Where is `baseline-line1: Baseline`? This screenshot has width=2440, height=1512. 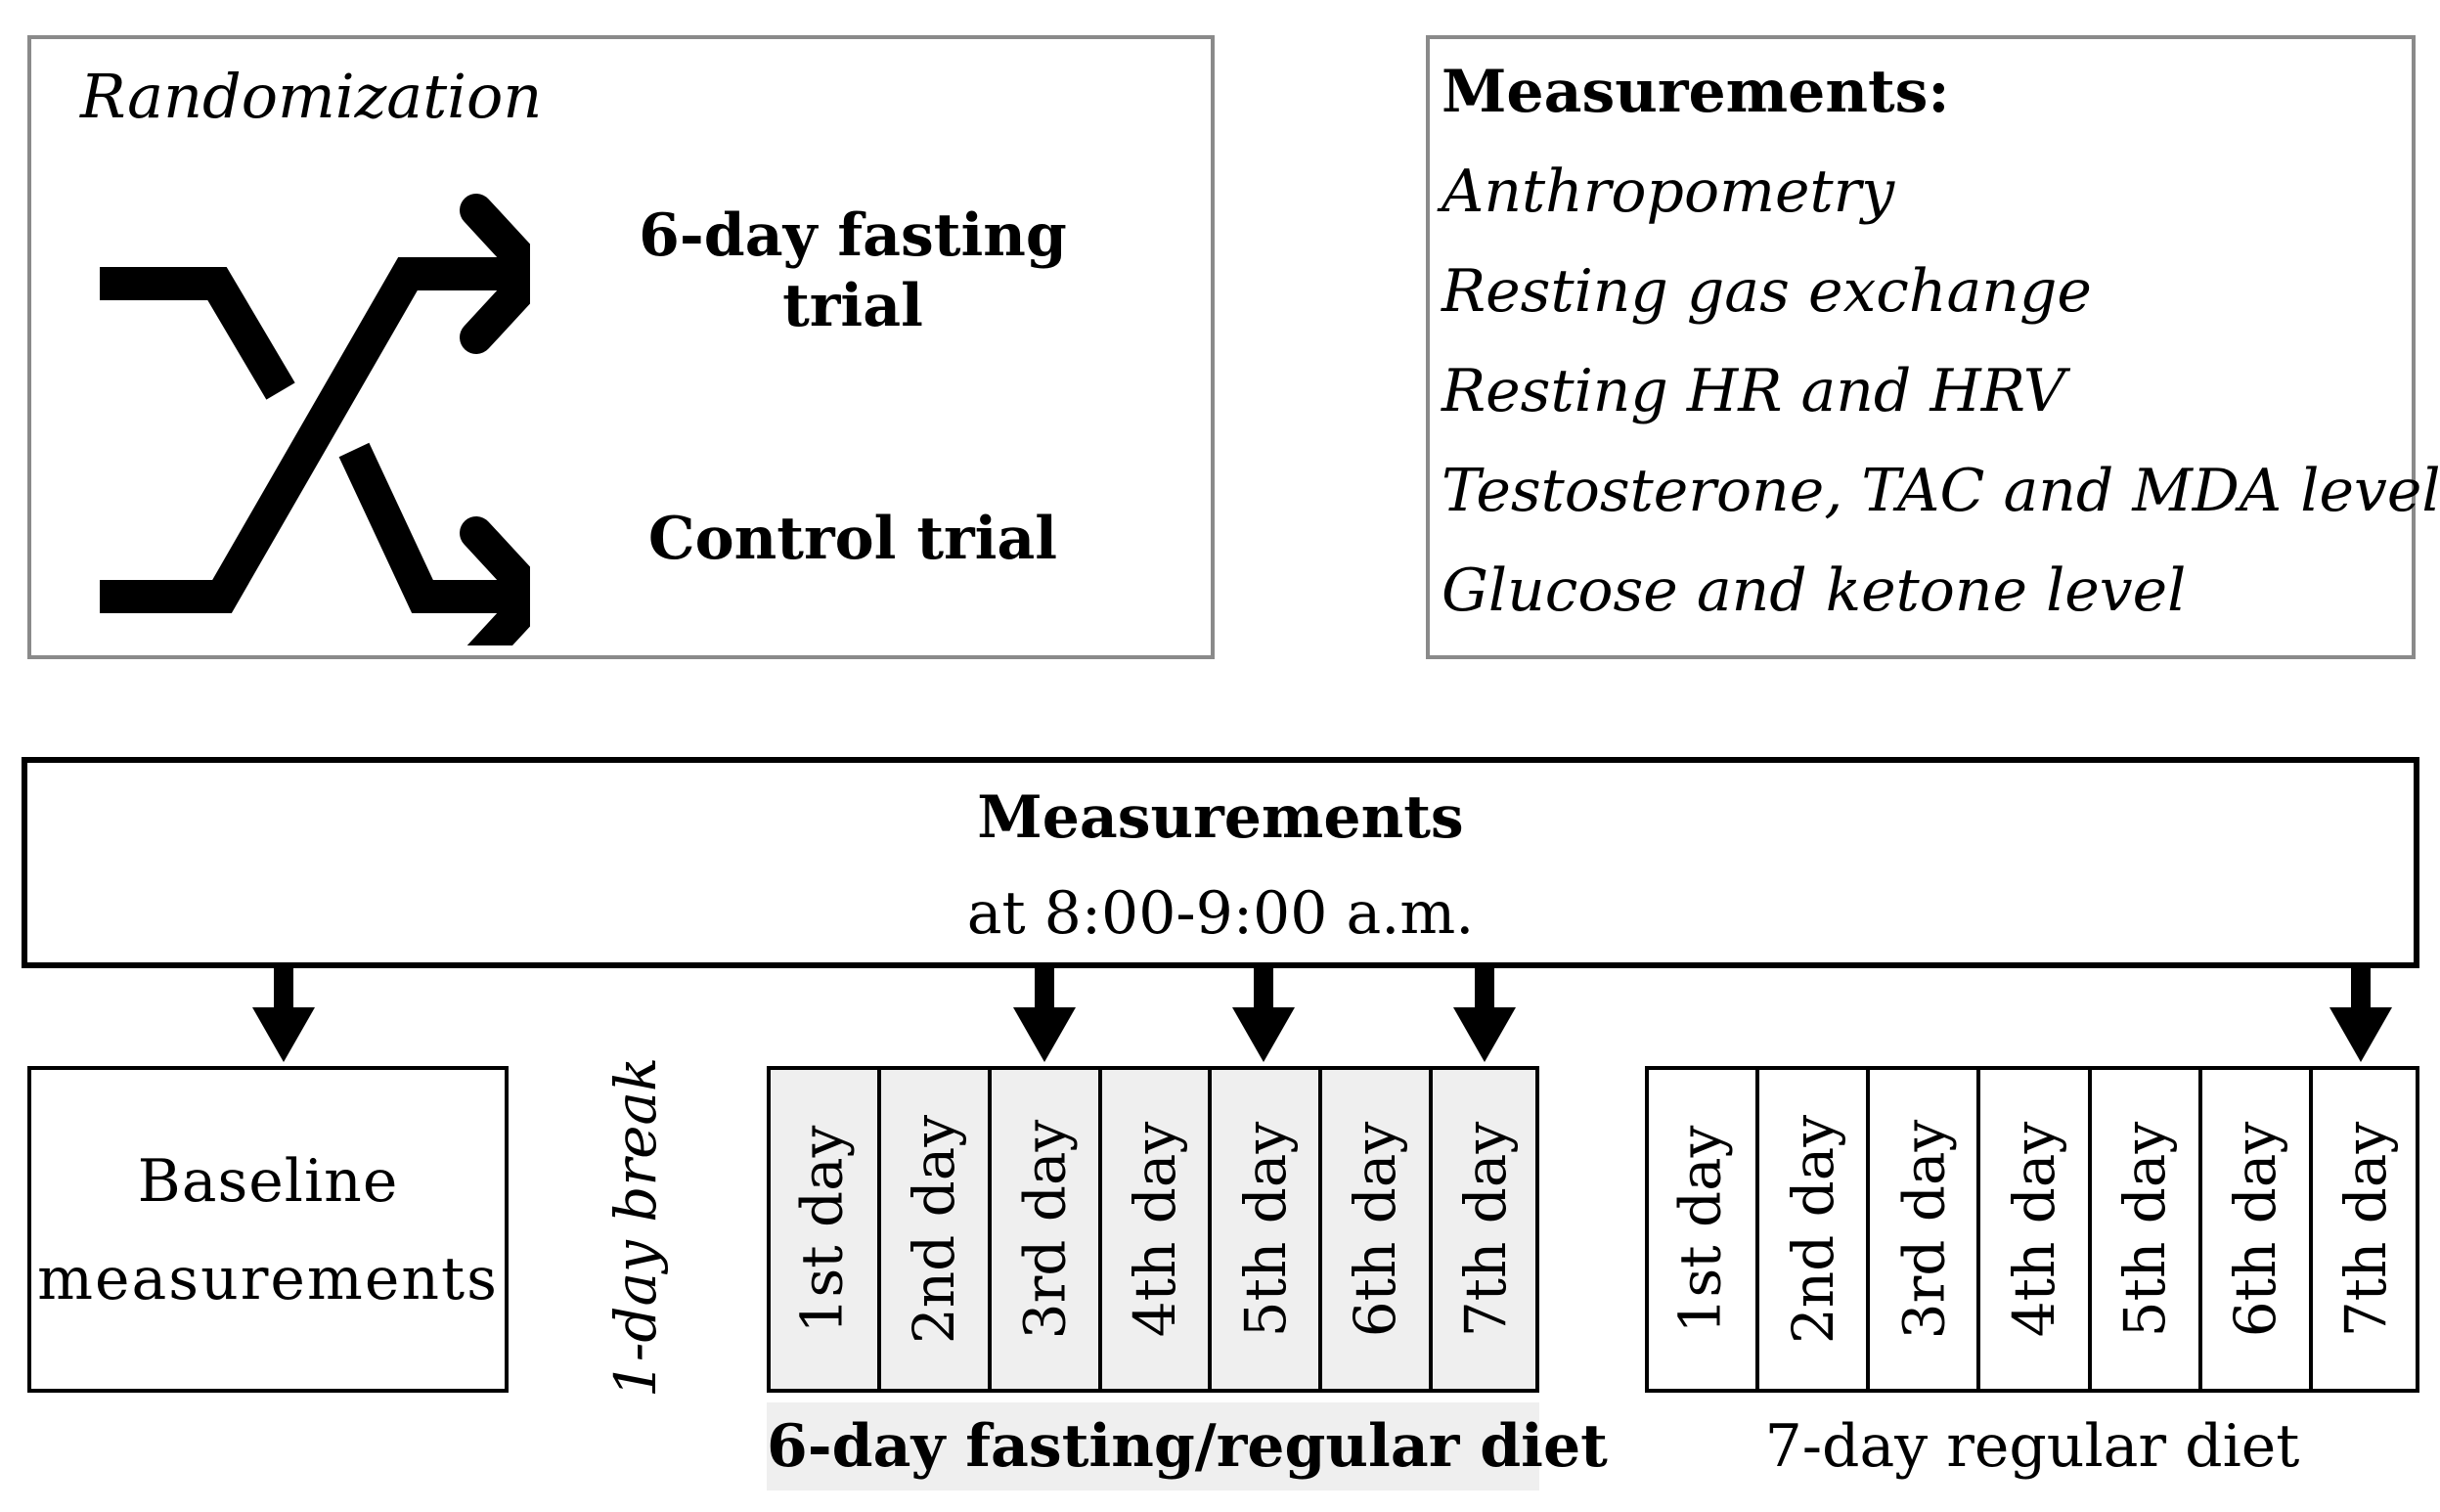
baseline-line1: Baseline is located at coordinates (268, 1182).